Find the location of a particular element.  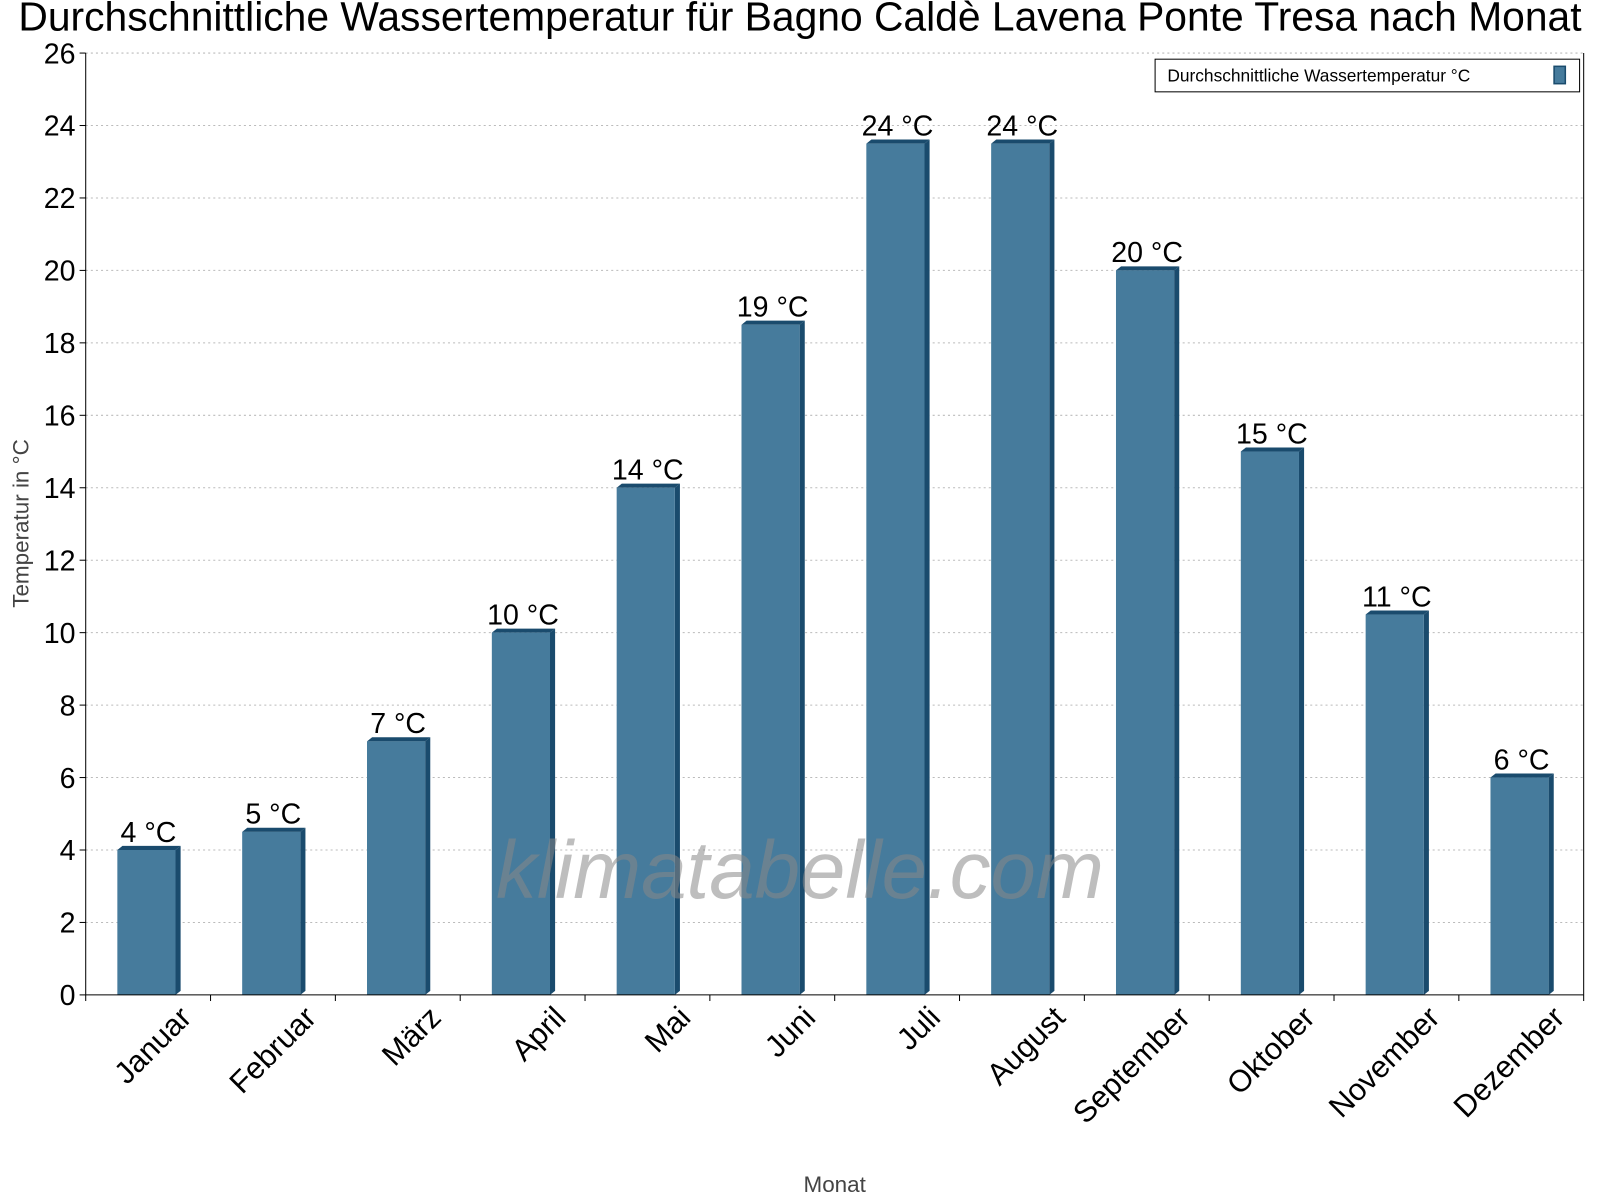

legend-swatch is located at coordinates (1560, 75).